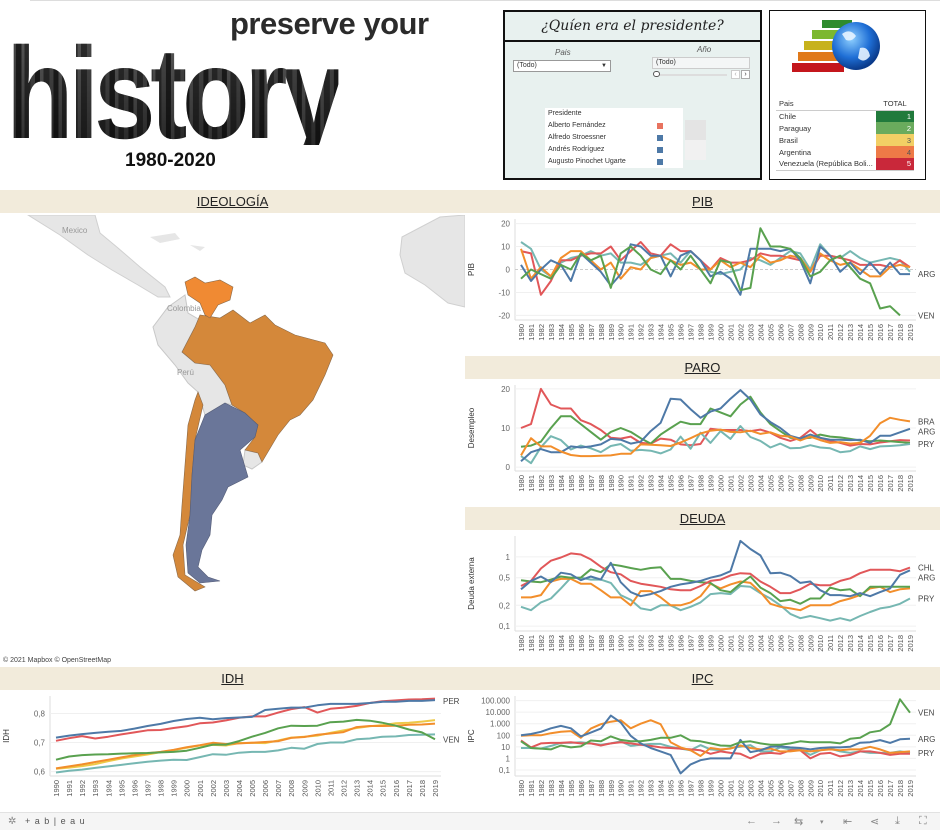  I want to click on x-tick-label: 1993, so click(651, 643).